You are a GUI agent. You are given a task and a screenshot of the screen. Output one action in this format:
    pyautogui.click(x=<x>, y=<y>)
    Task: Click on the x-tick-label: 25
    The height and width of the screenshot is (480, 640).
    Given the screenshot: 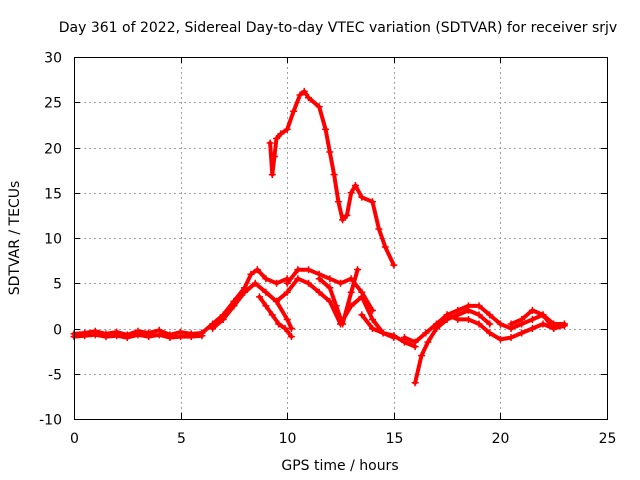 What is the action you would take?
    pyautogui.click(x=608, y=439)
    